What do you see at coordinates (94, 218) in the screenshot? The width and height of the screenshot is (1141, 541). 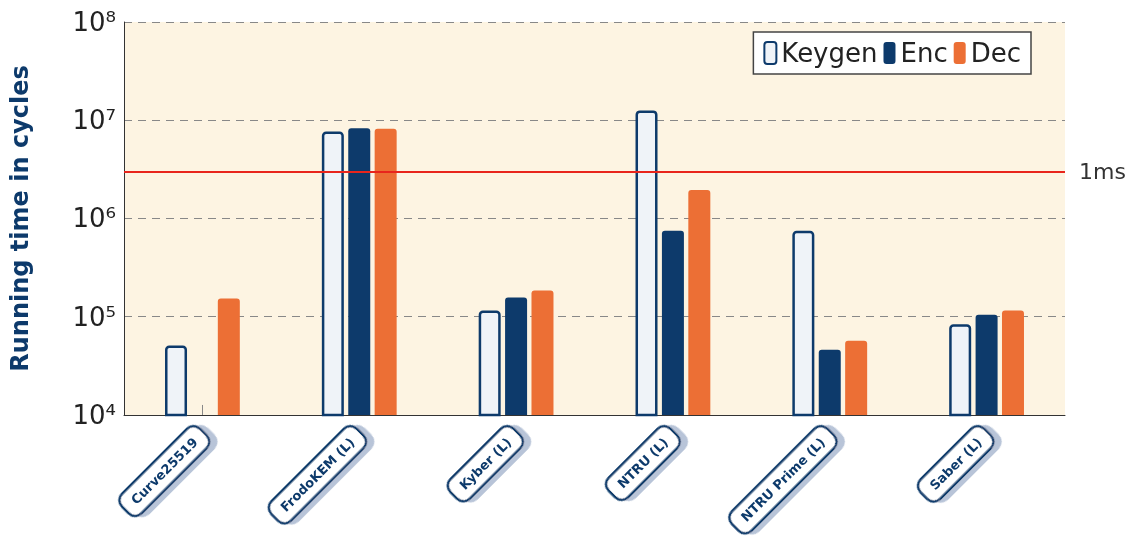 I see `y-tick-label: 10⁶` at bounding box center [94, 218].